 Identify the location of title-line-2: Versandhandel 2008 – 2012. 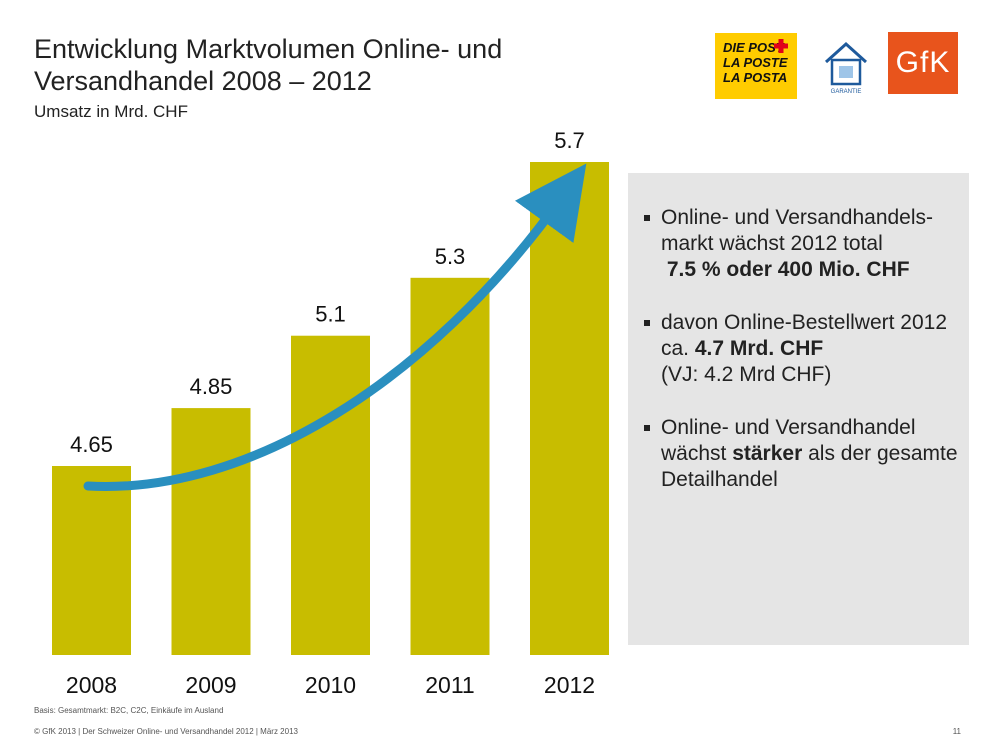
(203, 81).